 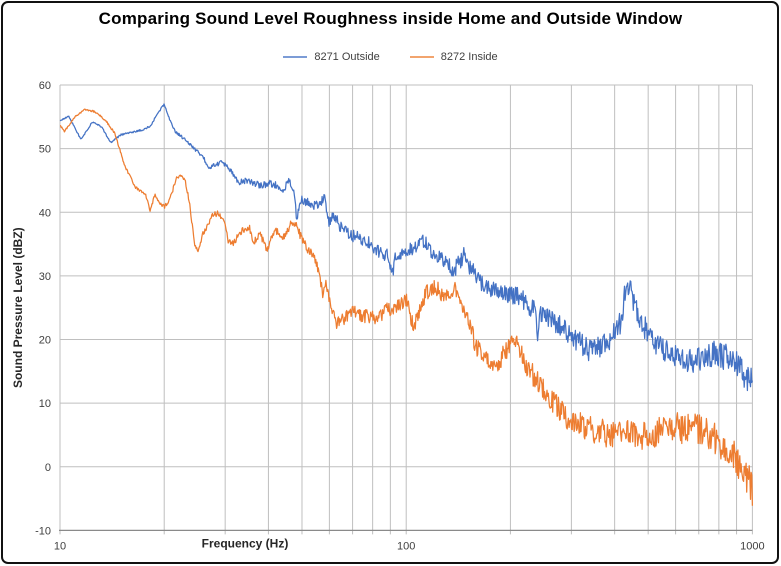 I want to click on x-tick-label: 1000, so click(x=752, y=546).